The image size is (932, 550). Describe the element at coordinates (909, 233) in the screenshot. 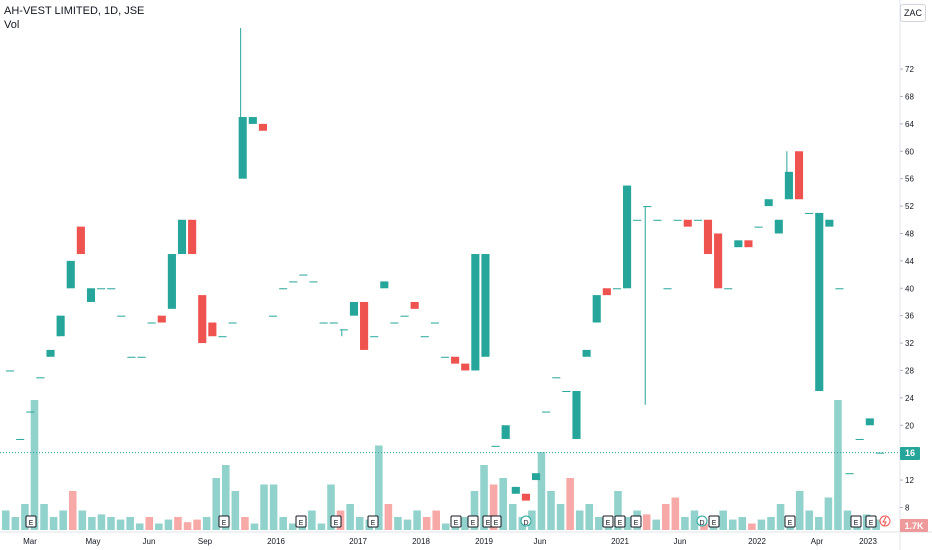

I see `y-tick-label: 48` at that location.